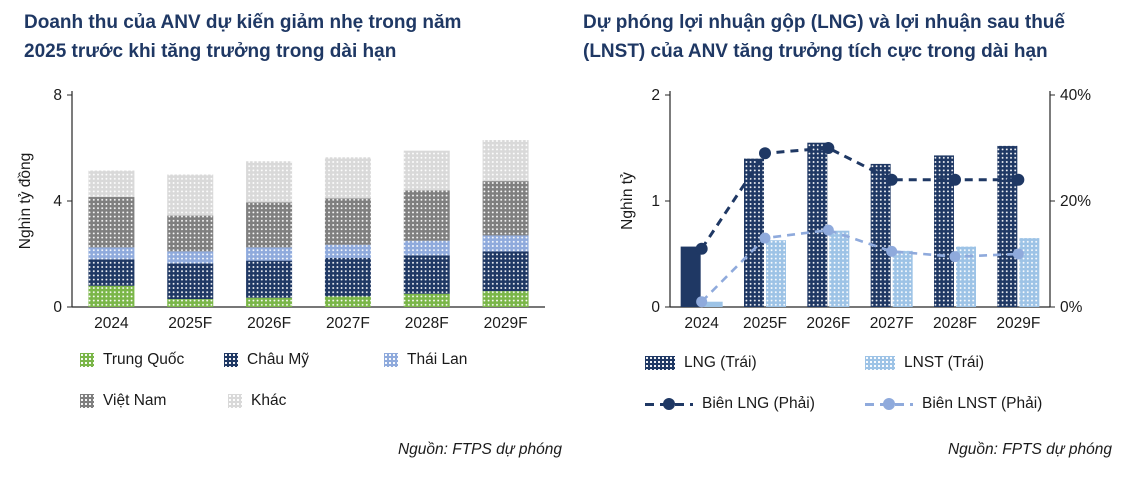 The image size is (1147, 483). Describe the element at coordinates (25, 201) in the screenshot. I see `y-axis-title: Nghìn tỷ đồng` at that location.